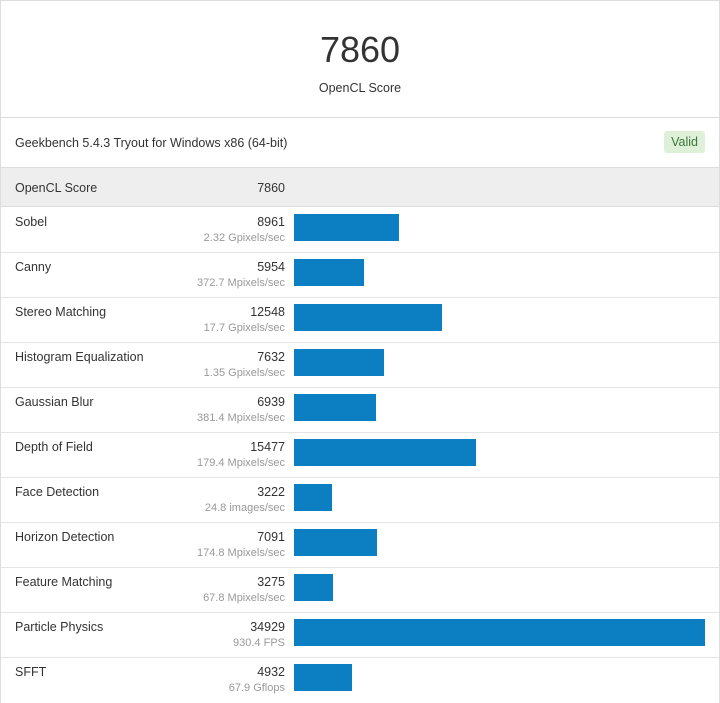  Describe the element at coordinates (684, 142) in the screenshot. I see `valid-badge: Valid` at that location.